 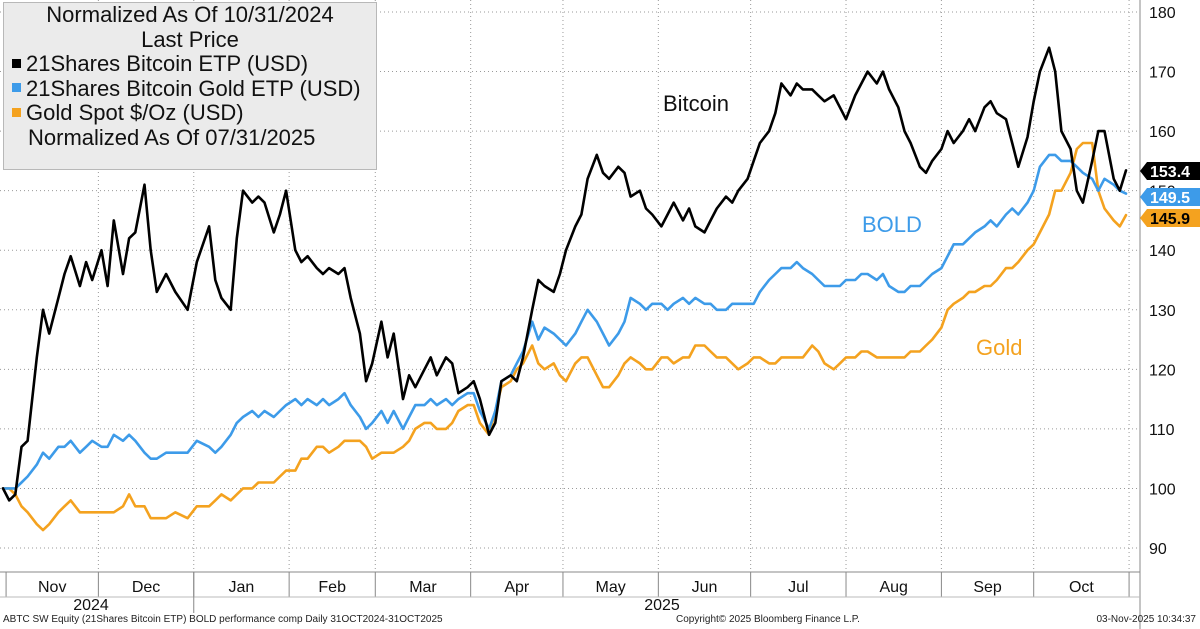 I want to click on legend-item-gold: Gold Spot $/Oz (USD), so click(x=190, y=113).